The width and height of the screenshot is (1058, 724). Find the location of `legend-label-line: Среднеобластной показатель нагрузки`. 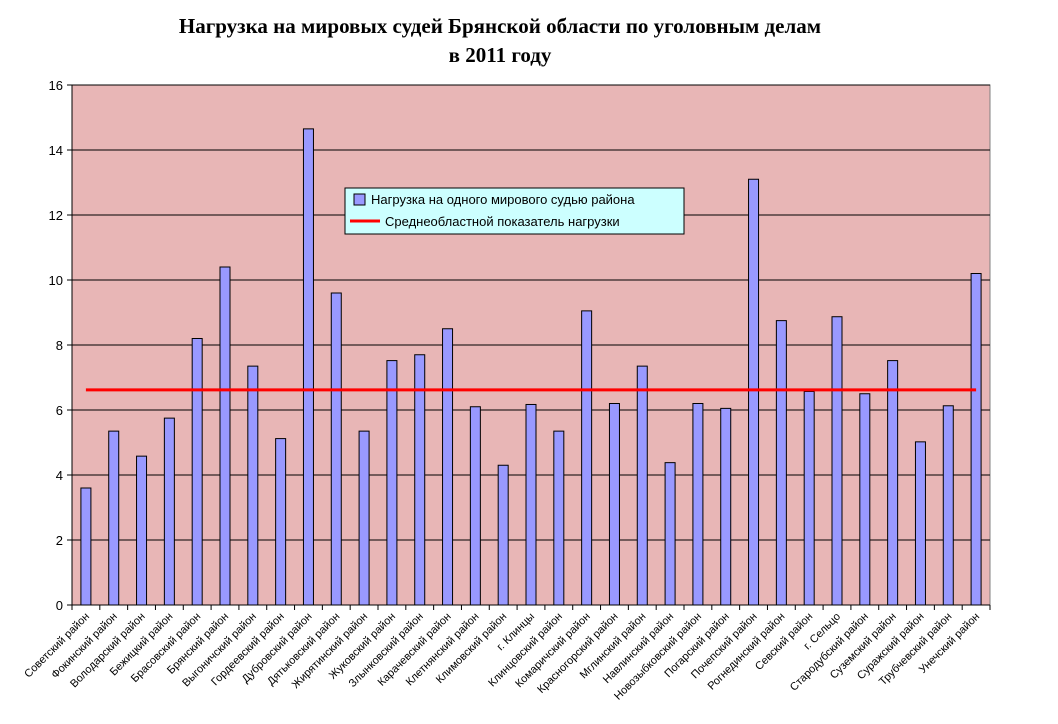

legend-label-line: Среднеобластной показатель нагрузки is located at coordinates (502, 221).